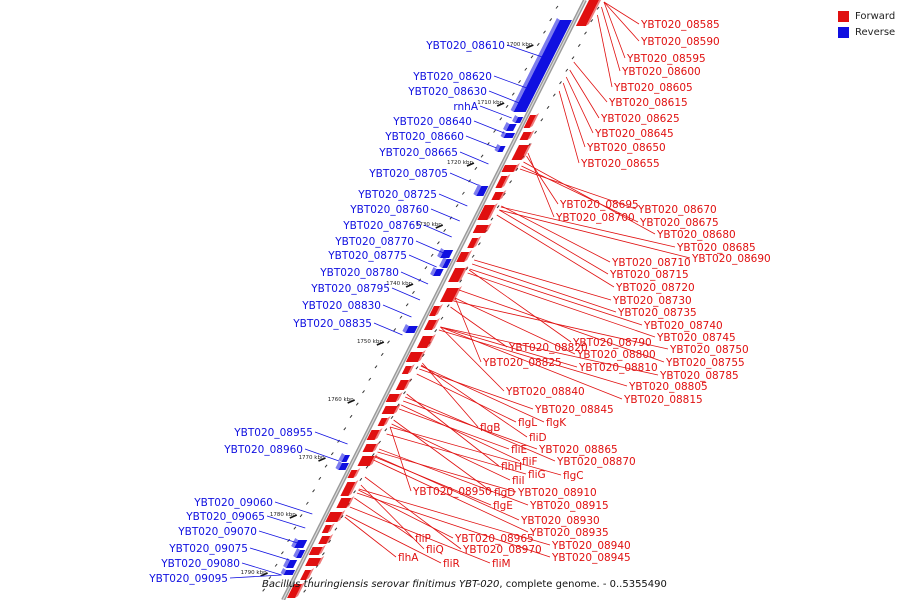 The height and width of the screenshot is (600, 900). I want to click on reverse-gene-label: YBT020_09070, so click(217, 532).